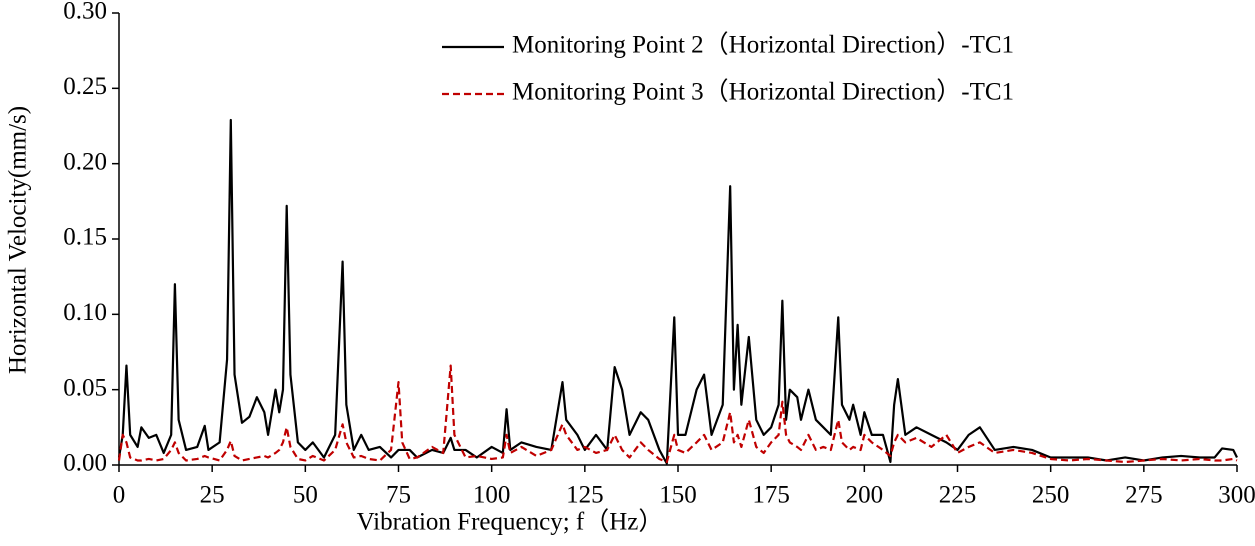 This screenshot has height=546, width=1255. Describe the element at coordinates (85, 12) in the screenshot. I see `y-tick-label: 0.30` at that location.